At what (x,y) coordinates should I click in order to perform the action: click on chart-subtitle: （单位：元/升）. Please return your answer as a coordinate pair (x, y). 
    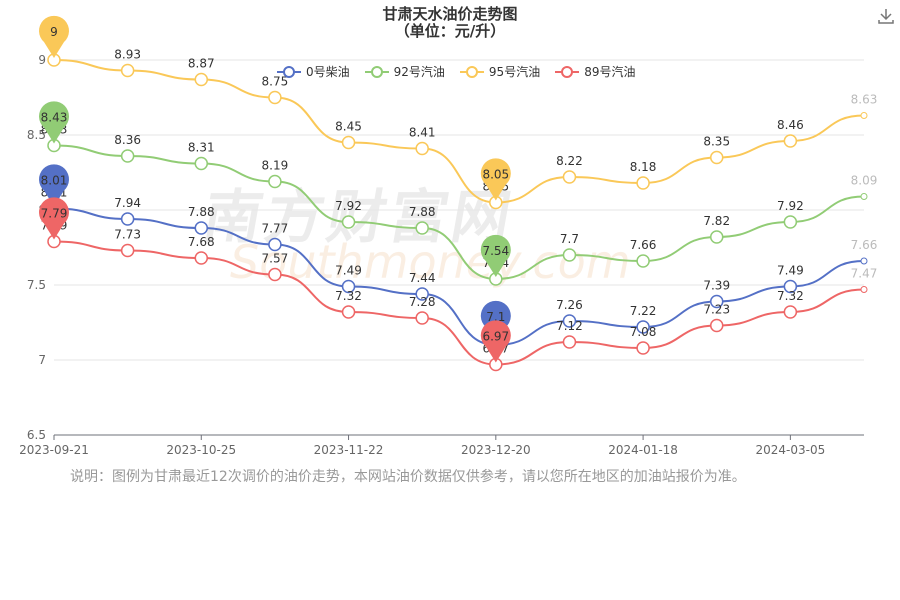
    Looking at the image, I should click on (450, 31).